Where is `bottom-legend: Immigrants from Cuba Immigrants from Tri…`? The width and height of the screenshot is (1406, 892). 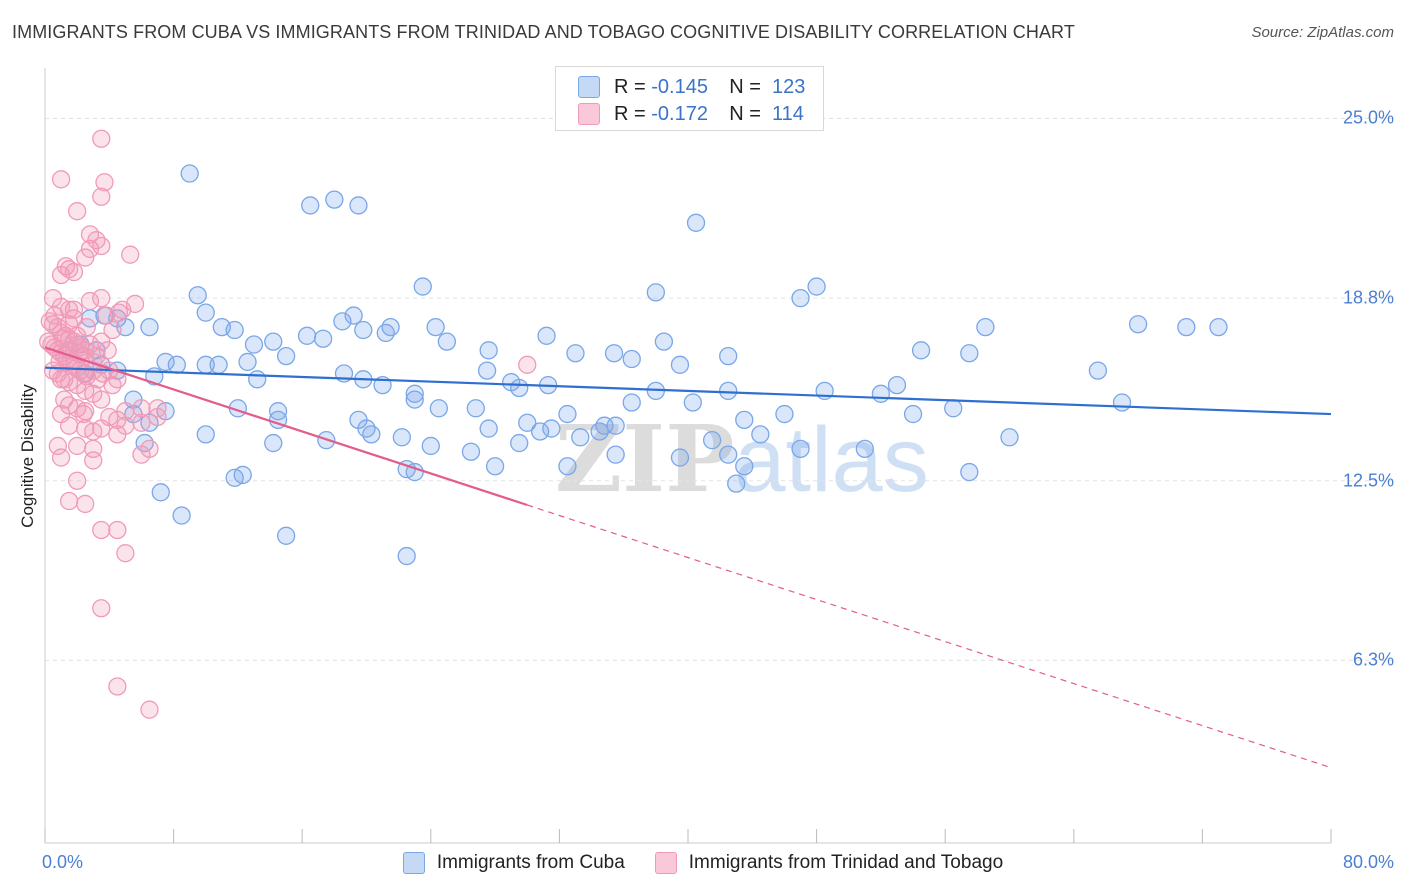 bottom-legend: Immigrants from Cuba Immigrants from Tri… is located at coordinates (703, 863).